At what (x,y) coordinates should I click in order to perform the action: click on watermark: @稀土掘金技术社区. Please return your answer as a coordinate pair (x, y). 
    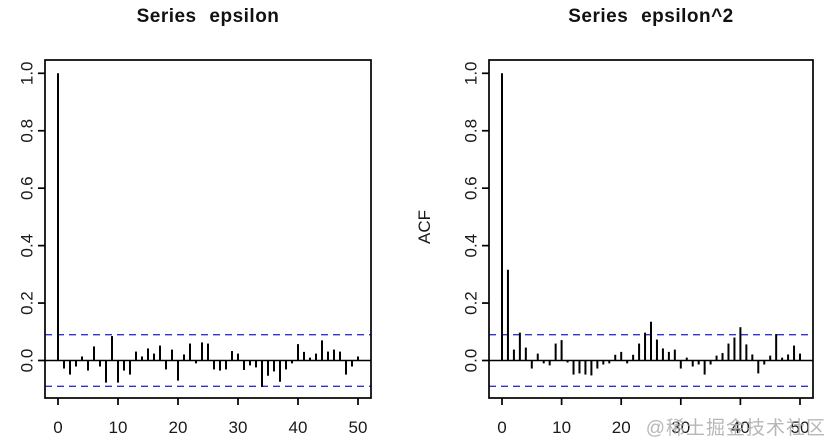
    Looking at the image, I should click on (734, 428).